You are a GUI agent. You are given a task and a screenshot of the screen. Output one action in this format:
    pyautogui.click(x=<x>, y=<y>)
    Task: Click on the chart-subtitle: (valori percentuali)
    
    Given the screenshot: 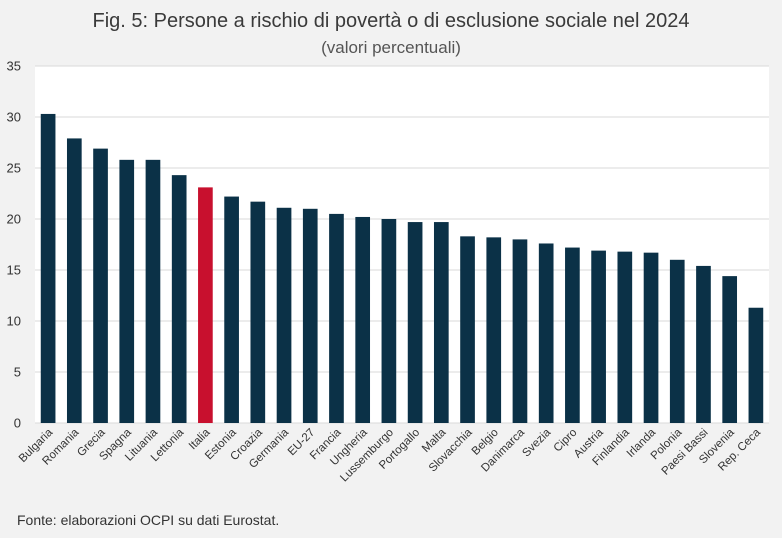 What is the action you would take?
    pyautogui.click(x=391, y=47)
    